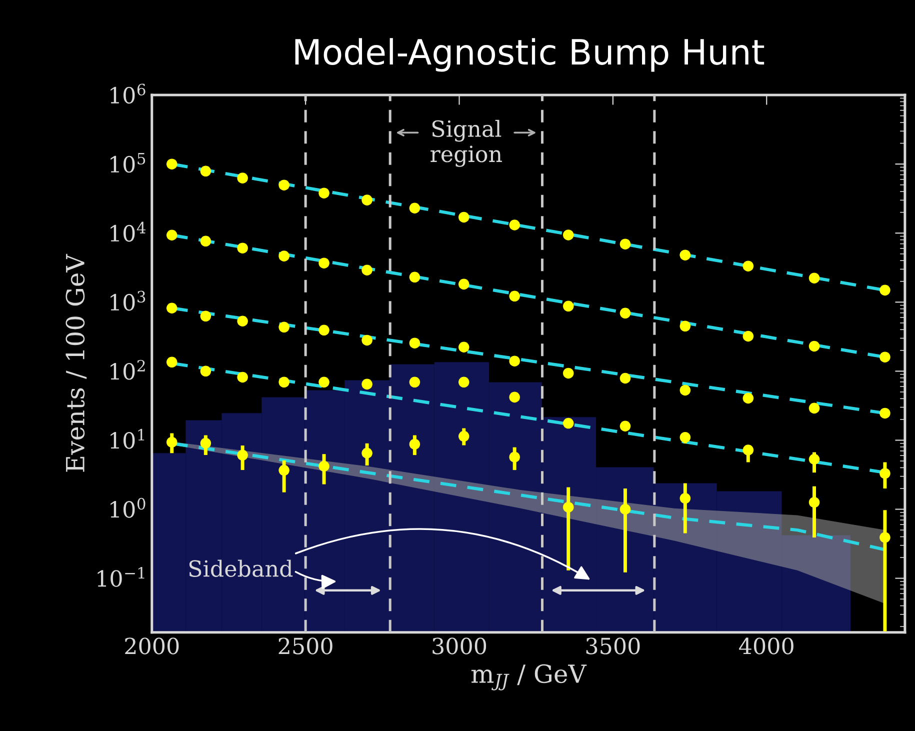  I want to click on y-tick-label: 10$^{5}$, so click(128, 162).